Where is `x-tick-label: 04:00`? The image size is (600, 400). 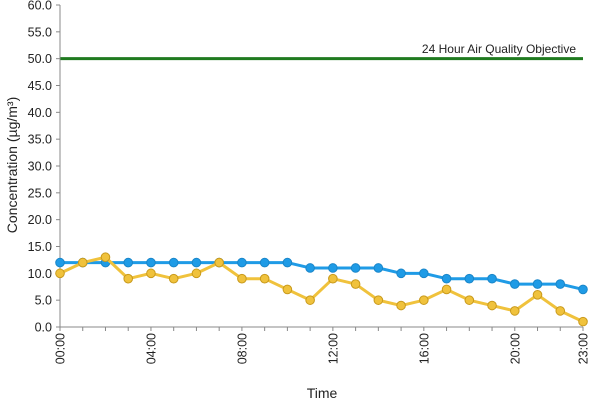 x-tick-label: 04:00 is located at coordinates (151, 348).